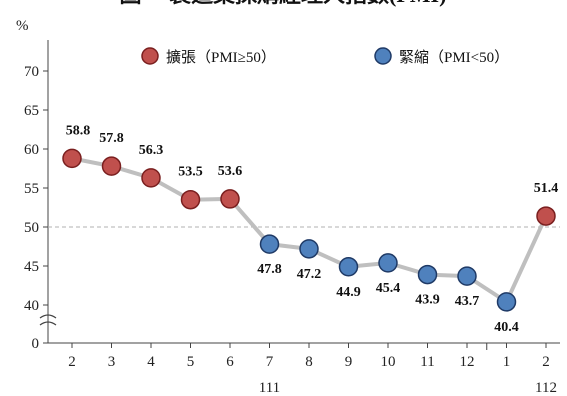 Image resolution: width=567 pixels, height=396 pixels. What do you see at coordinates (31, 150) in the screenshot?
I see `y-tick-label: 60` at bounding box center [31, 150].